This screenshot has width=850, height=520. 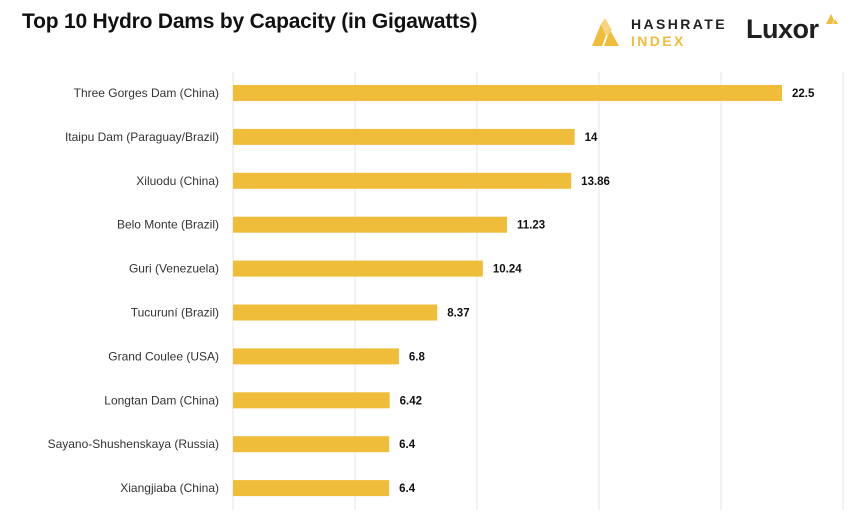 I want to click on hashrate-index-logo: HASHRATE INDEX, so click(x=657, y=33).